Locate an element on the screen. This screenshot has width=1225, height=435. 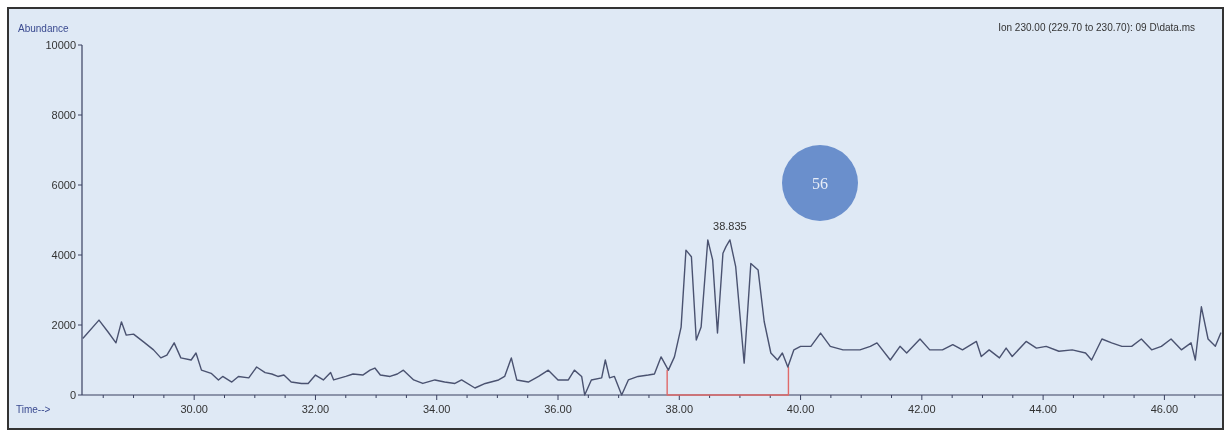
y-tick-label: 10000 is located at coordinates (60, 44).